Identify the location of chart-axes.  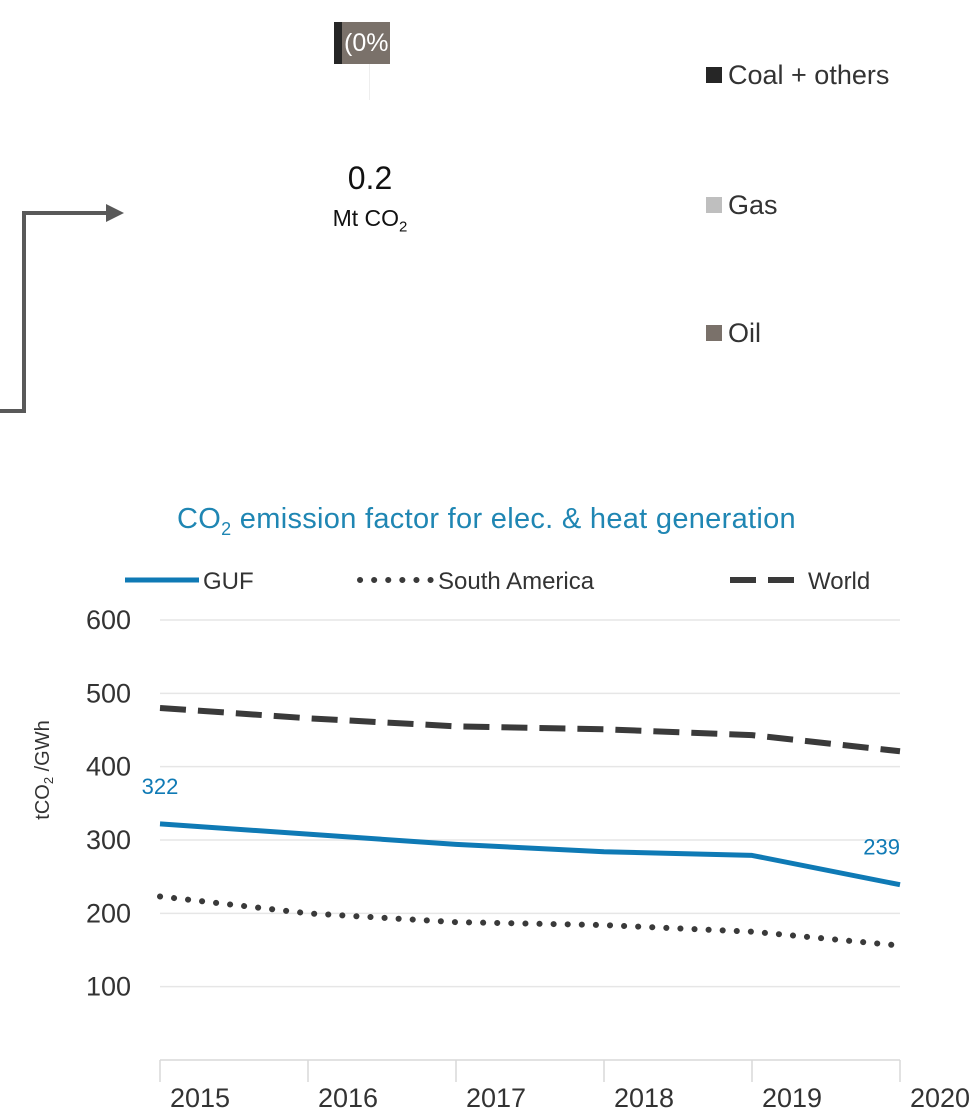
(530, 1070).